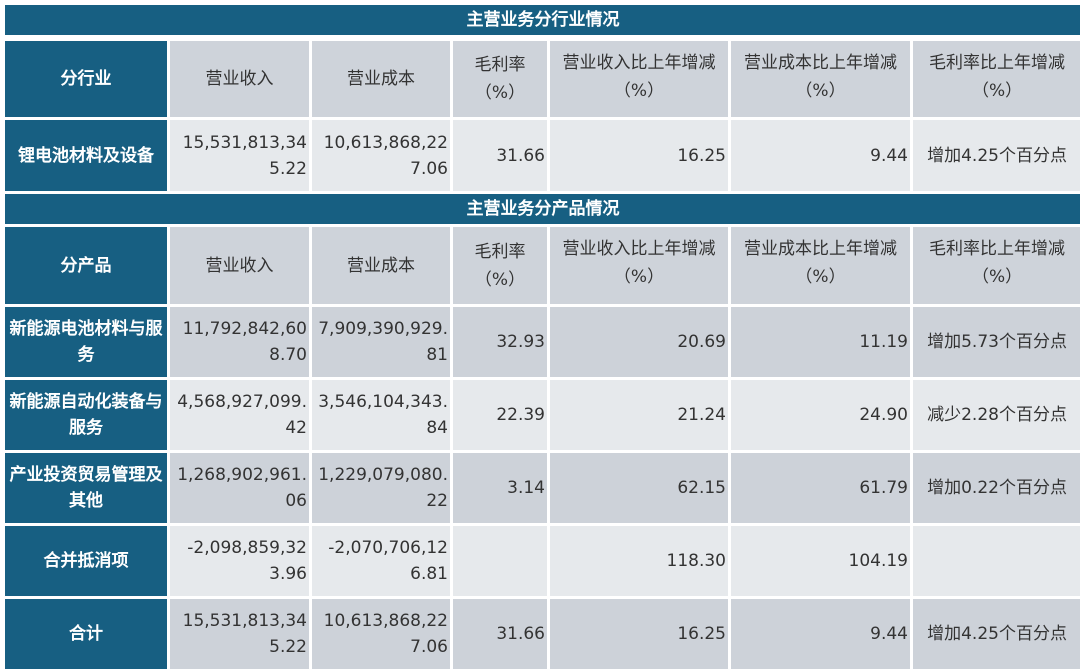  I want to click on cell-value: 11.19, so click(820, 342).